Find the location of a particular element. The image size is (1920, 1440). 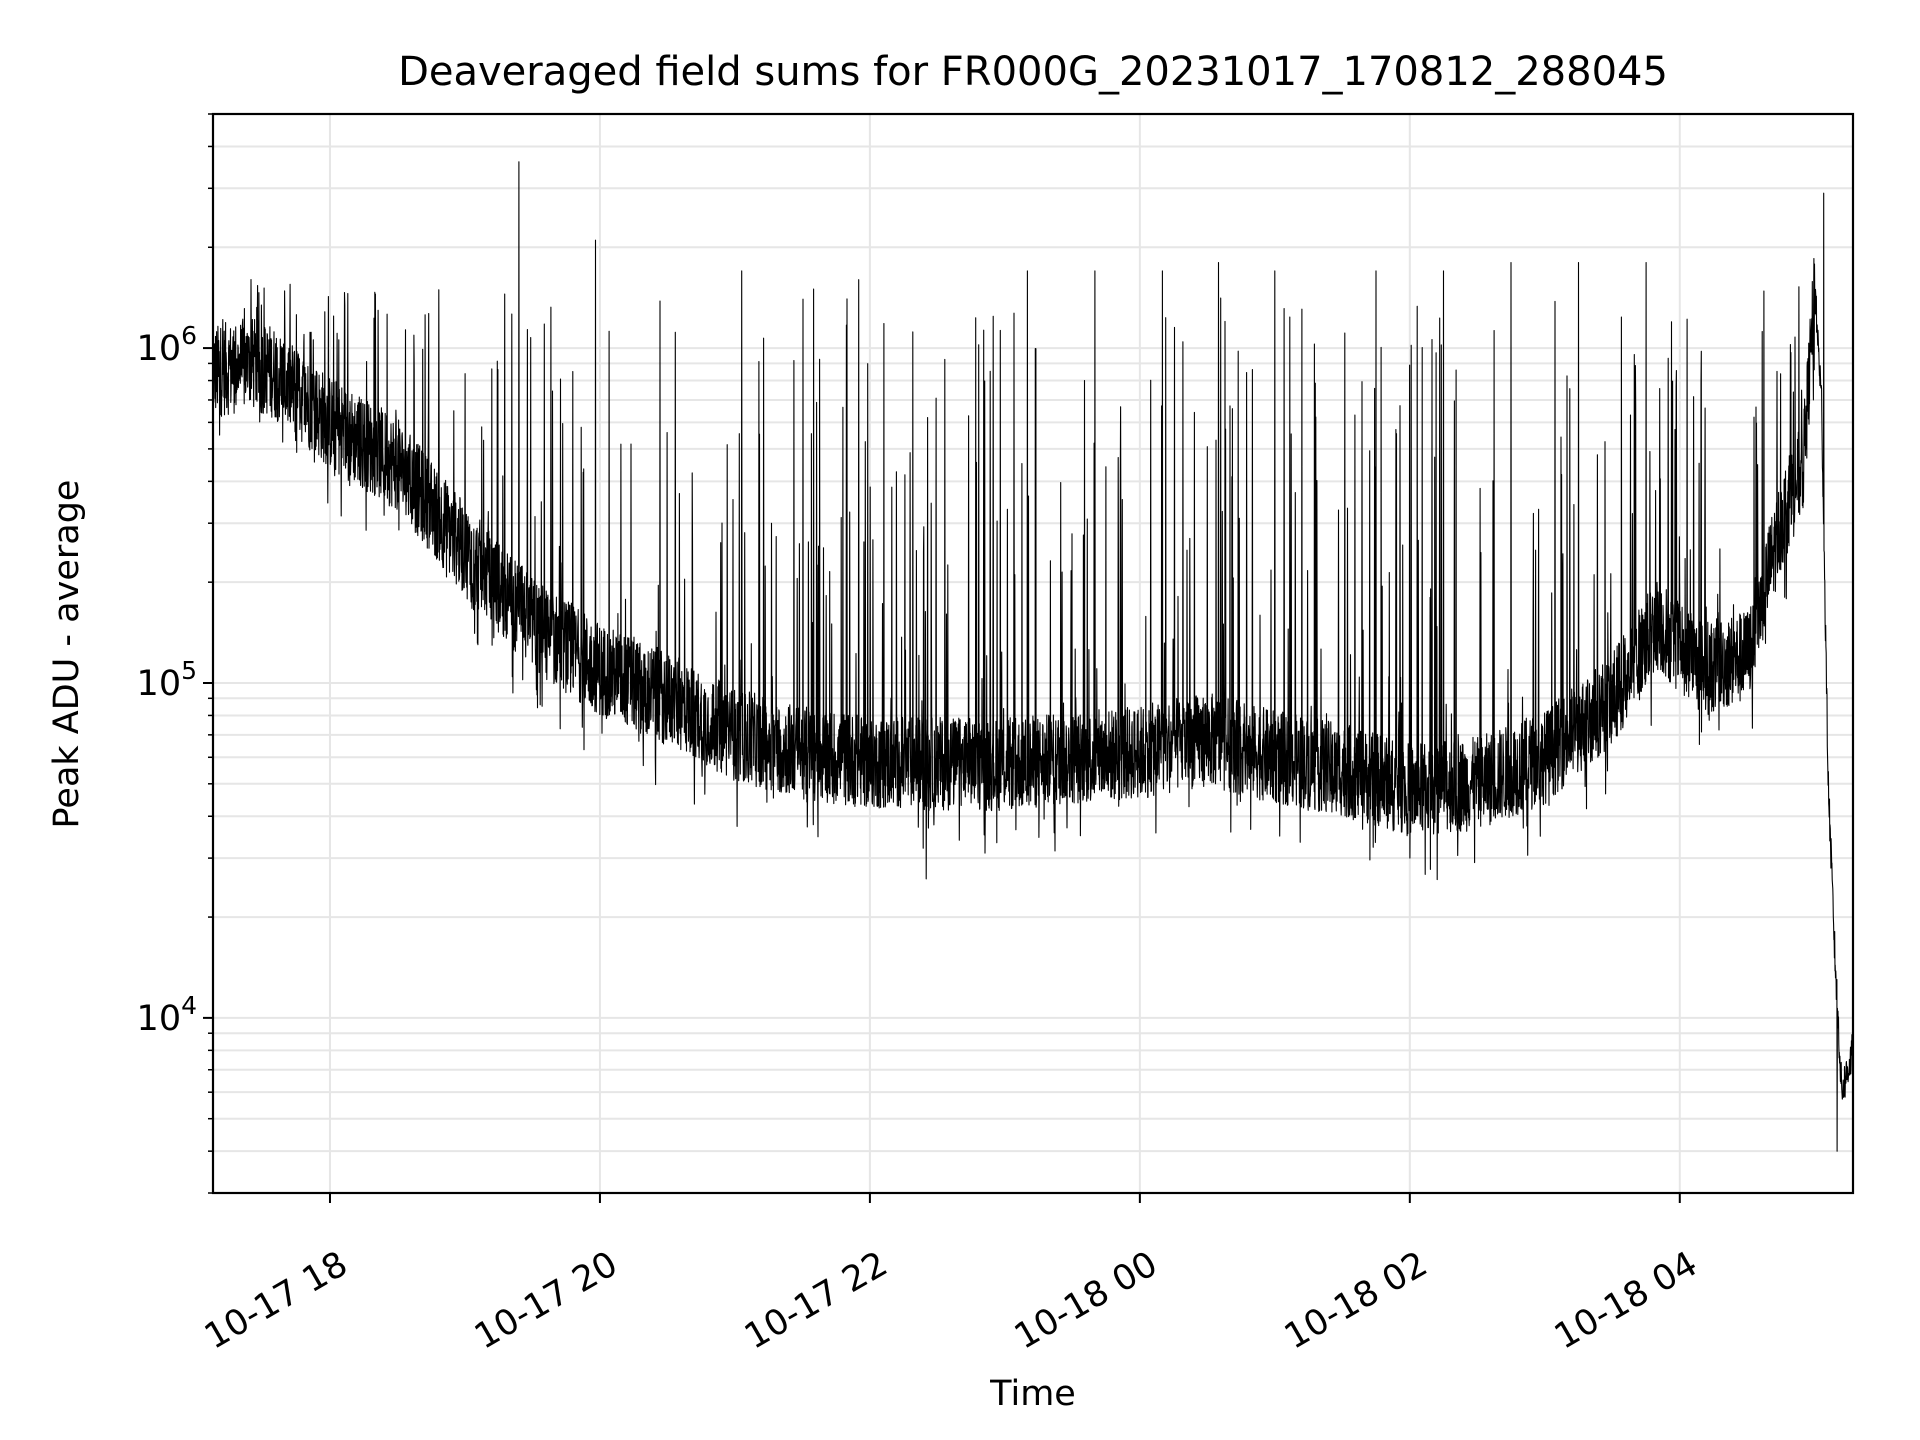

y-tick-label: 10⁶ is located at coordinates (167, 345).